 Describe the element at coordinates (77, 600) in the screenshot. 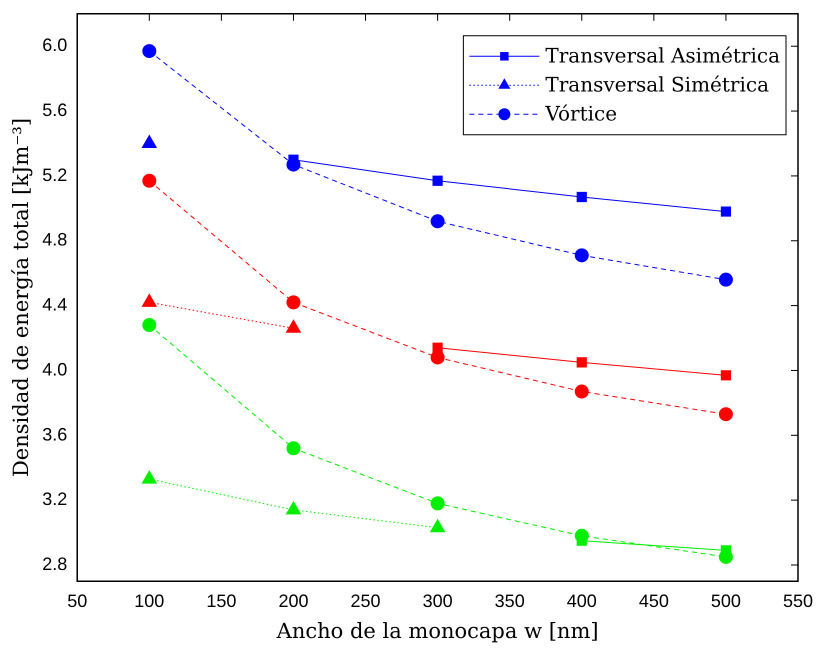

I see `x-tick-label: 50` at that location.